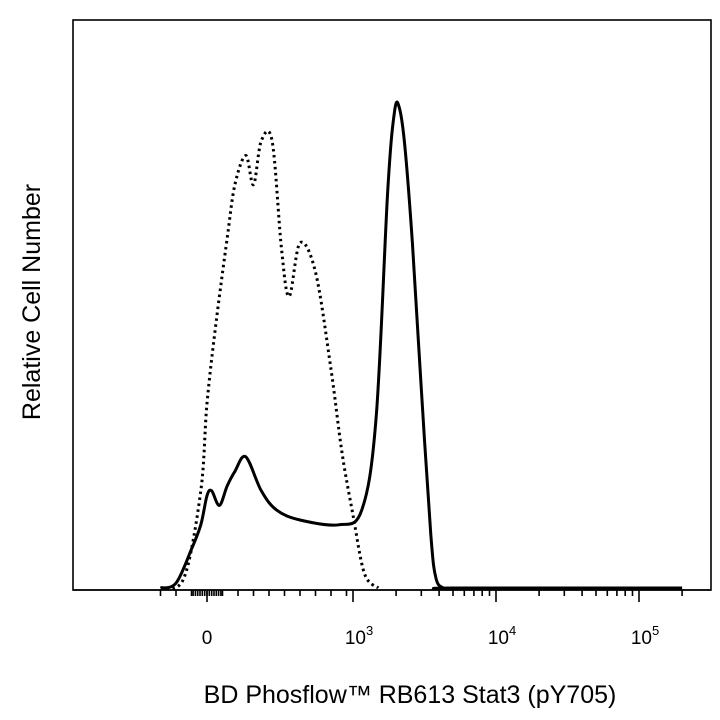  Describe the element at coordinates (645, 636) in the screenshot. I see `x-tick-label: 10⁵` at that location.